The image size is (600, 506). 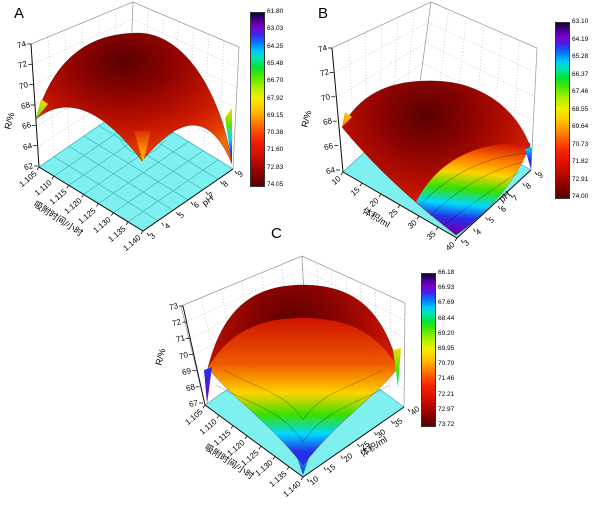 What do you see at coordinates (347, 119) in the screenshot?
I see `panel-b-left-edge-rainbow` at bounding box center [347, 119].